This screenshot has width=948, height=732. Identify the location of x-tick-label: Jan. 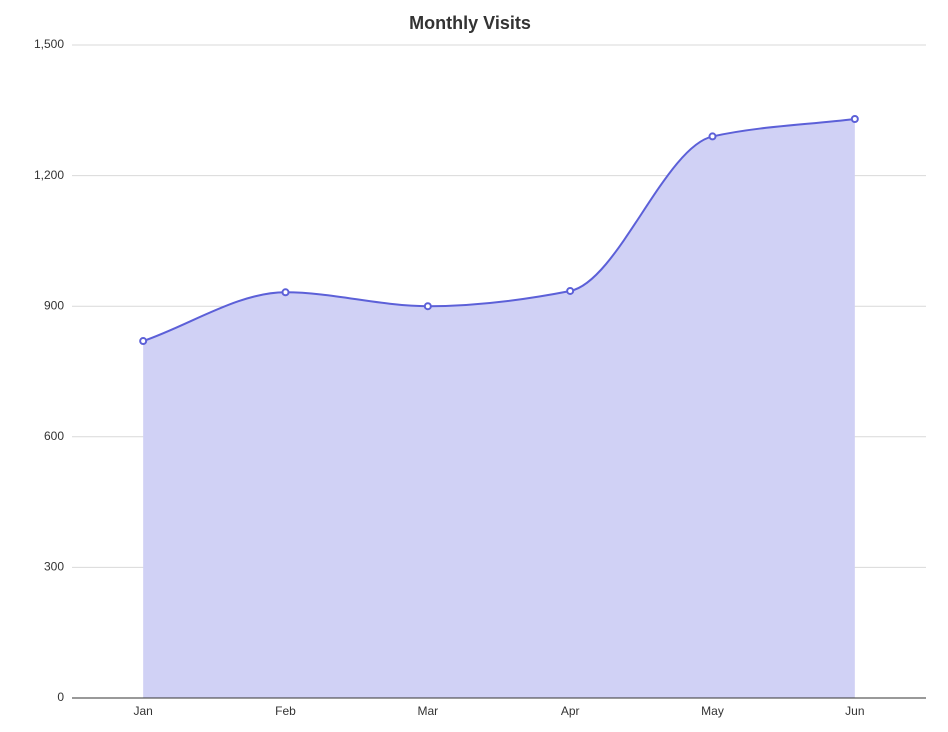
(142, 711).